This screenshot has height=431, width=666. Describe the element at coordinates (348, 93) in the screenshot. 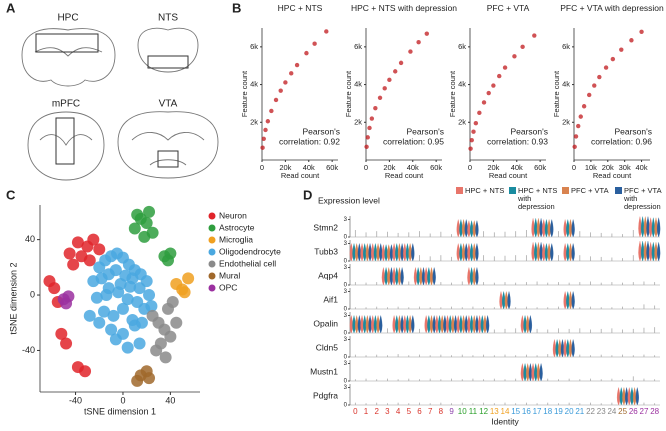

I see `y-axis-label: Feature count` at that location.